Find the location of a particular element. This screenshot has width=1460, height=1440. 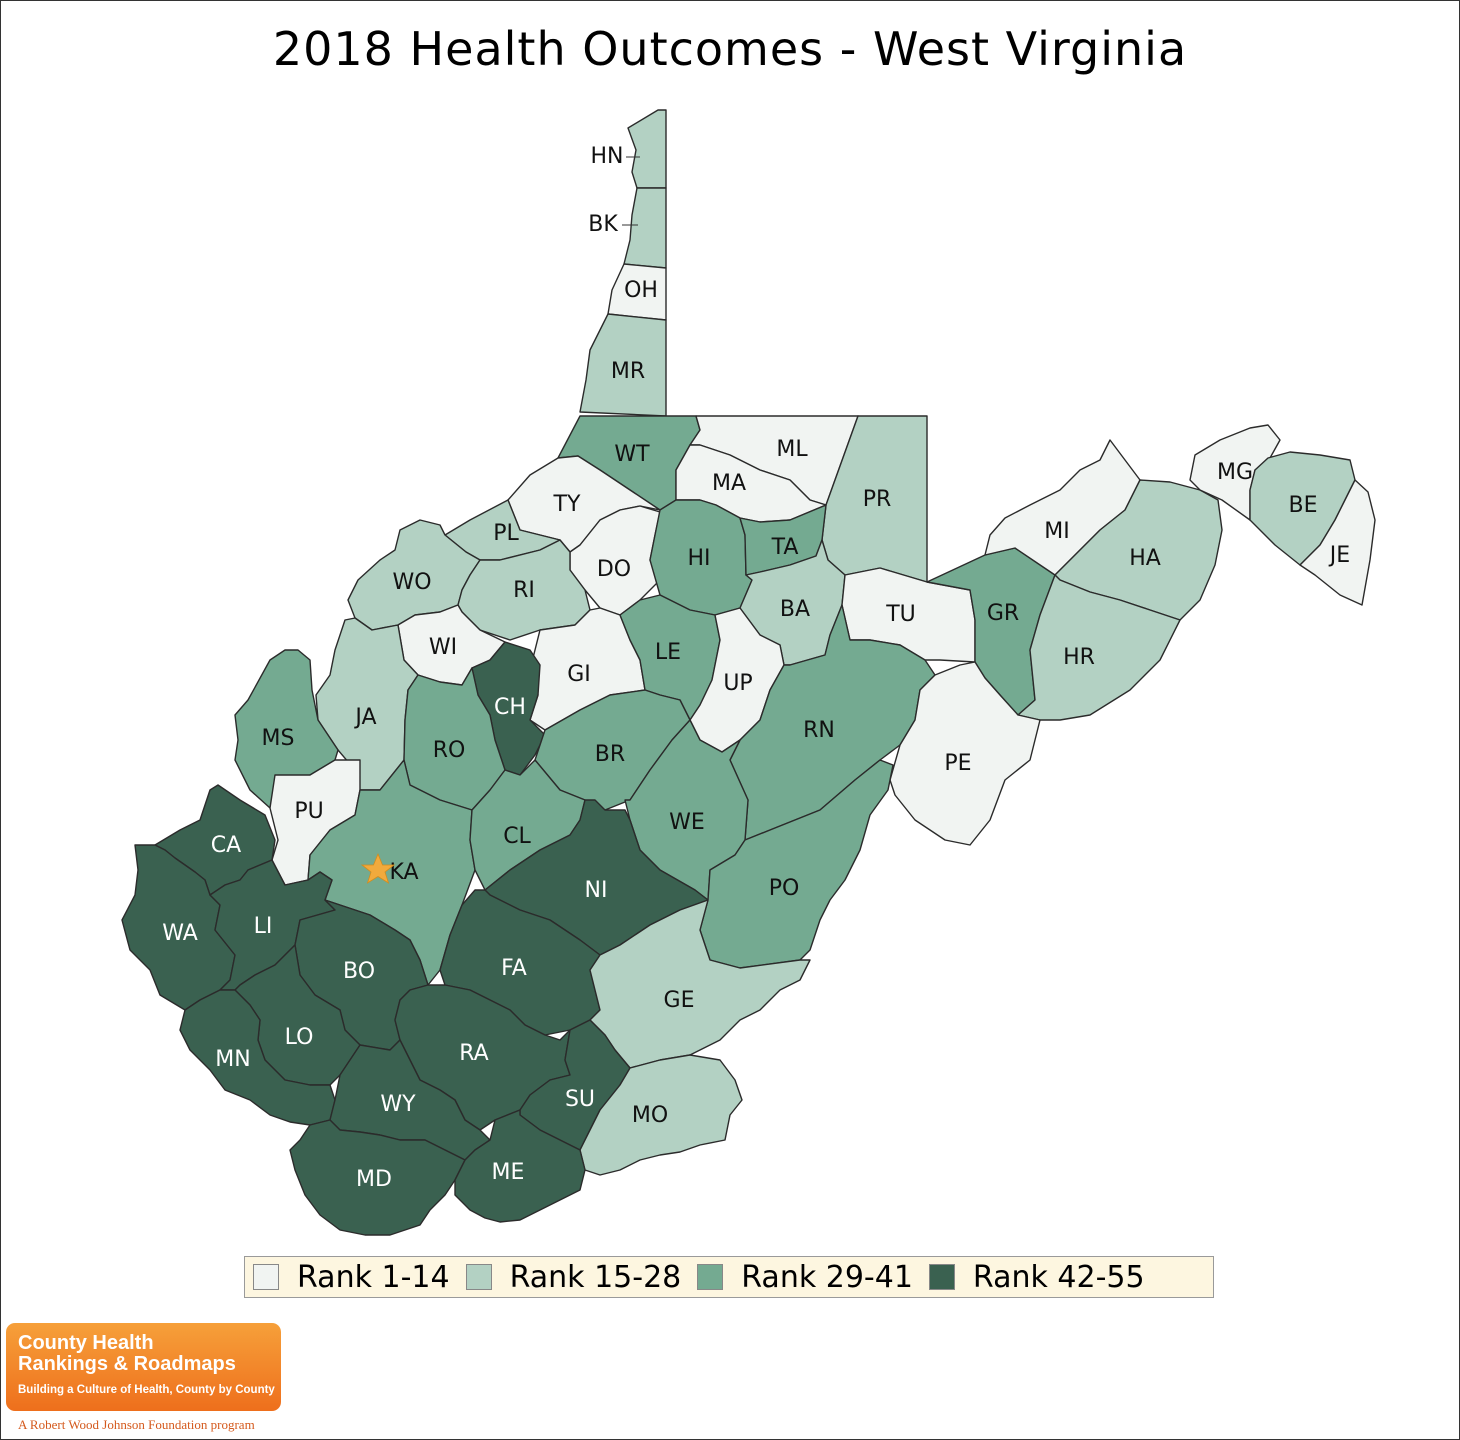

county-MO is located at coordinates (661, 1115).